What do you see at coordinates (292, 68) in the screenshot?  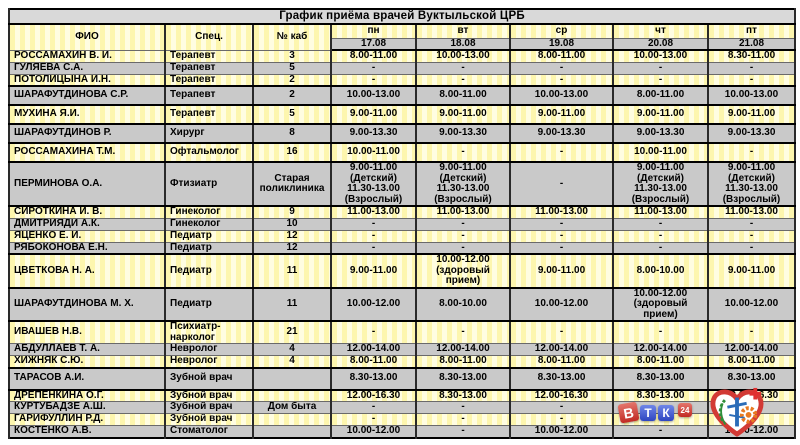 I see `doctor-cabinet-cell: 5` at bounding box center [292, 68].